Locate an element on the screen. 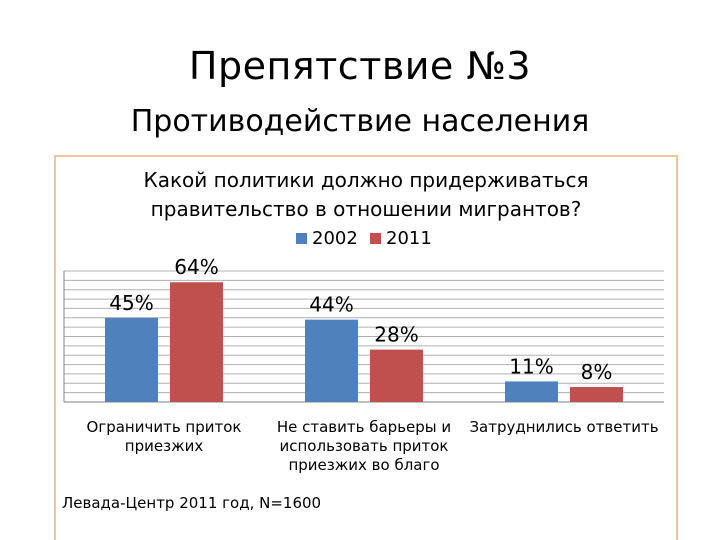  category-label: приезжих во благо is located at coordinates (363, 465).